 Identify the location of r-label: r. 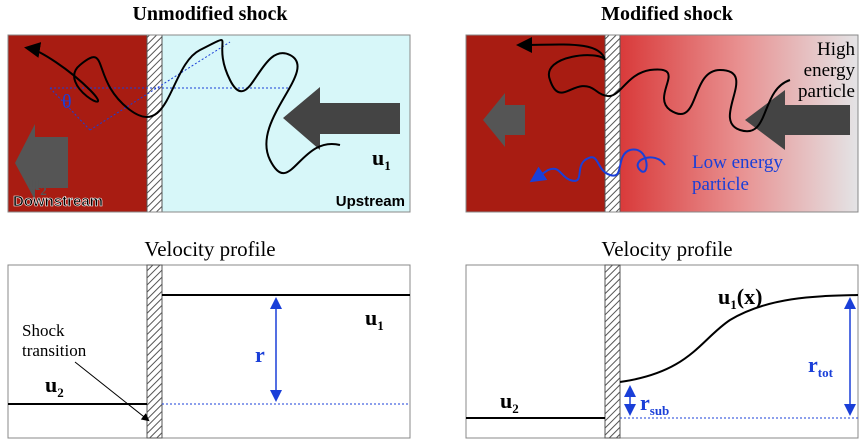
(260, 354).